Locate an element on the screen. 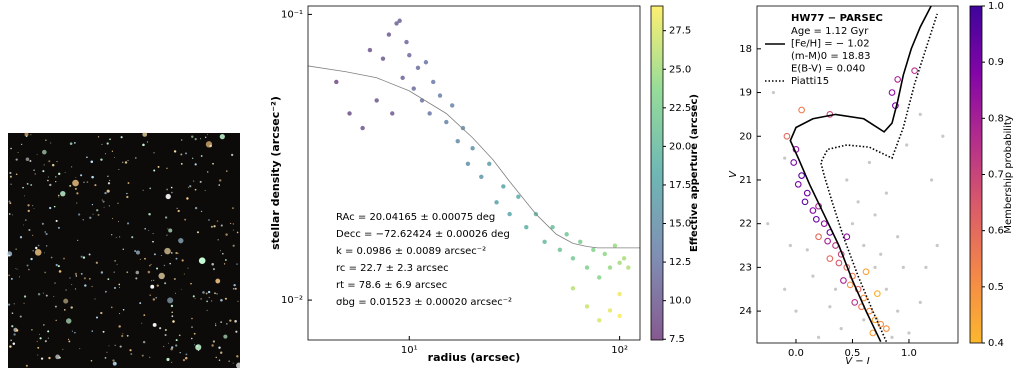  colorbar-tick-label: 0.4 is located at coordinates (996, 343).